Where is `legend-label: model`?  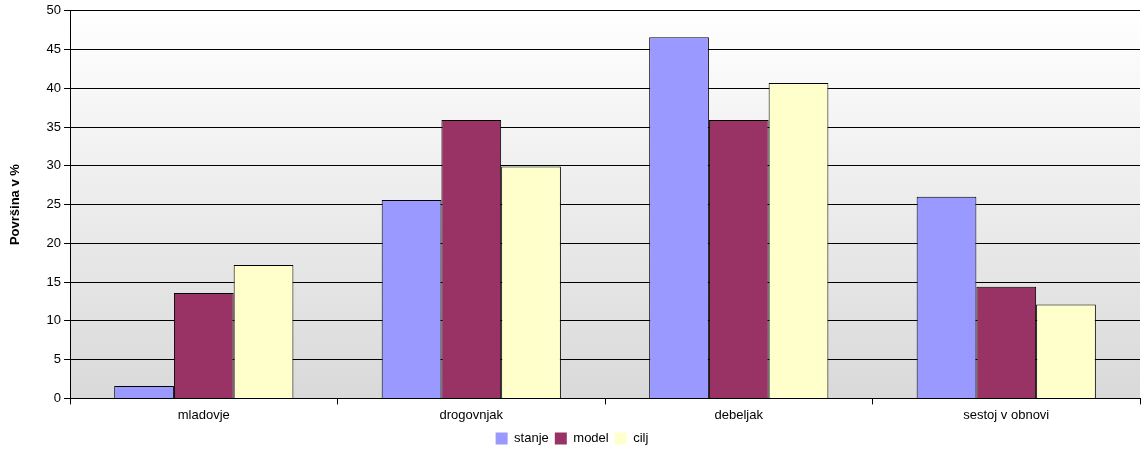 legend-label: model is located at coordinates (591, 438).